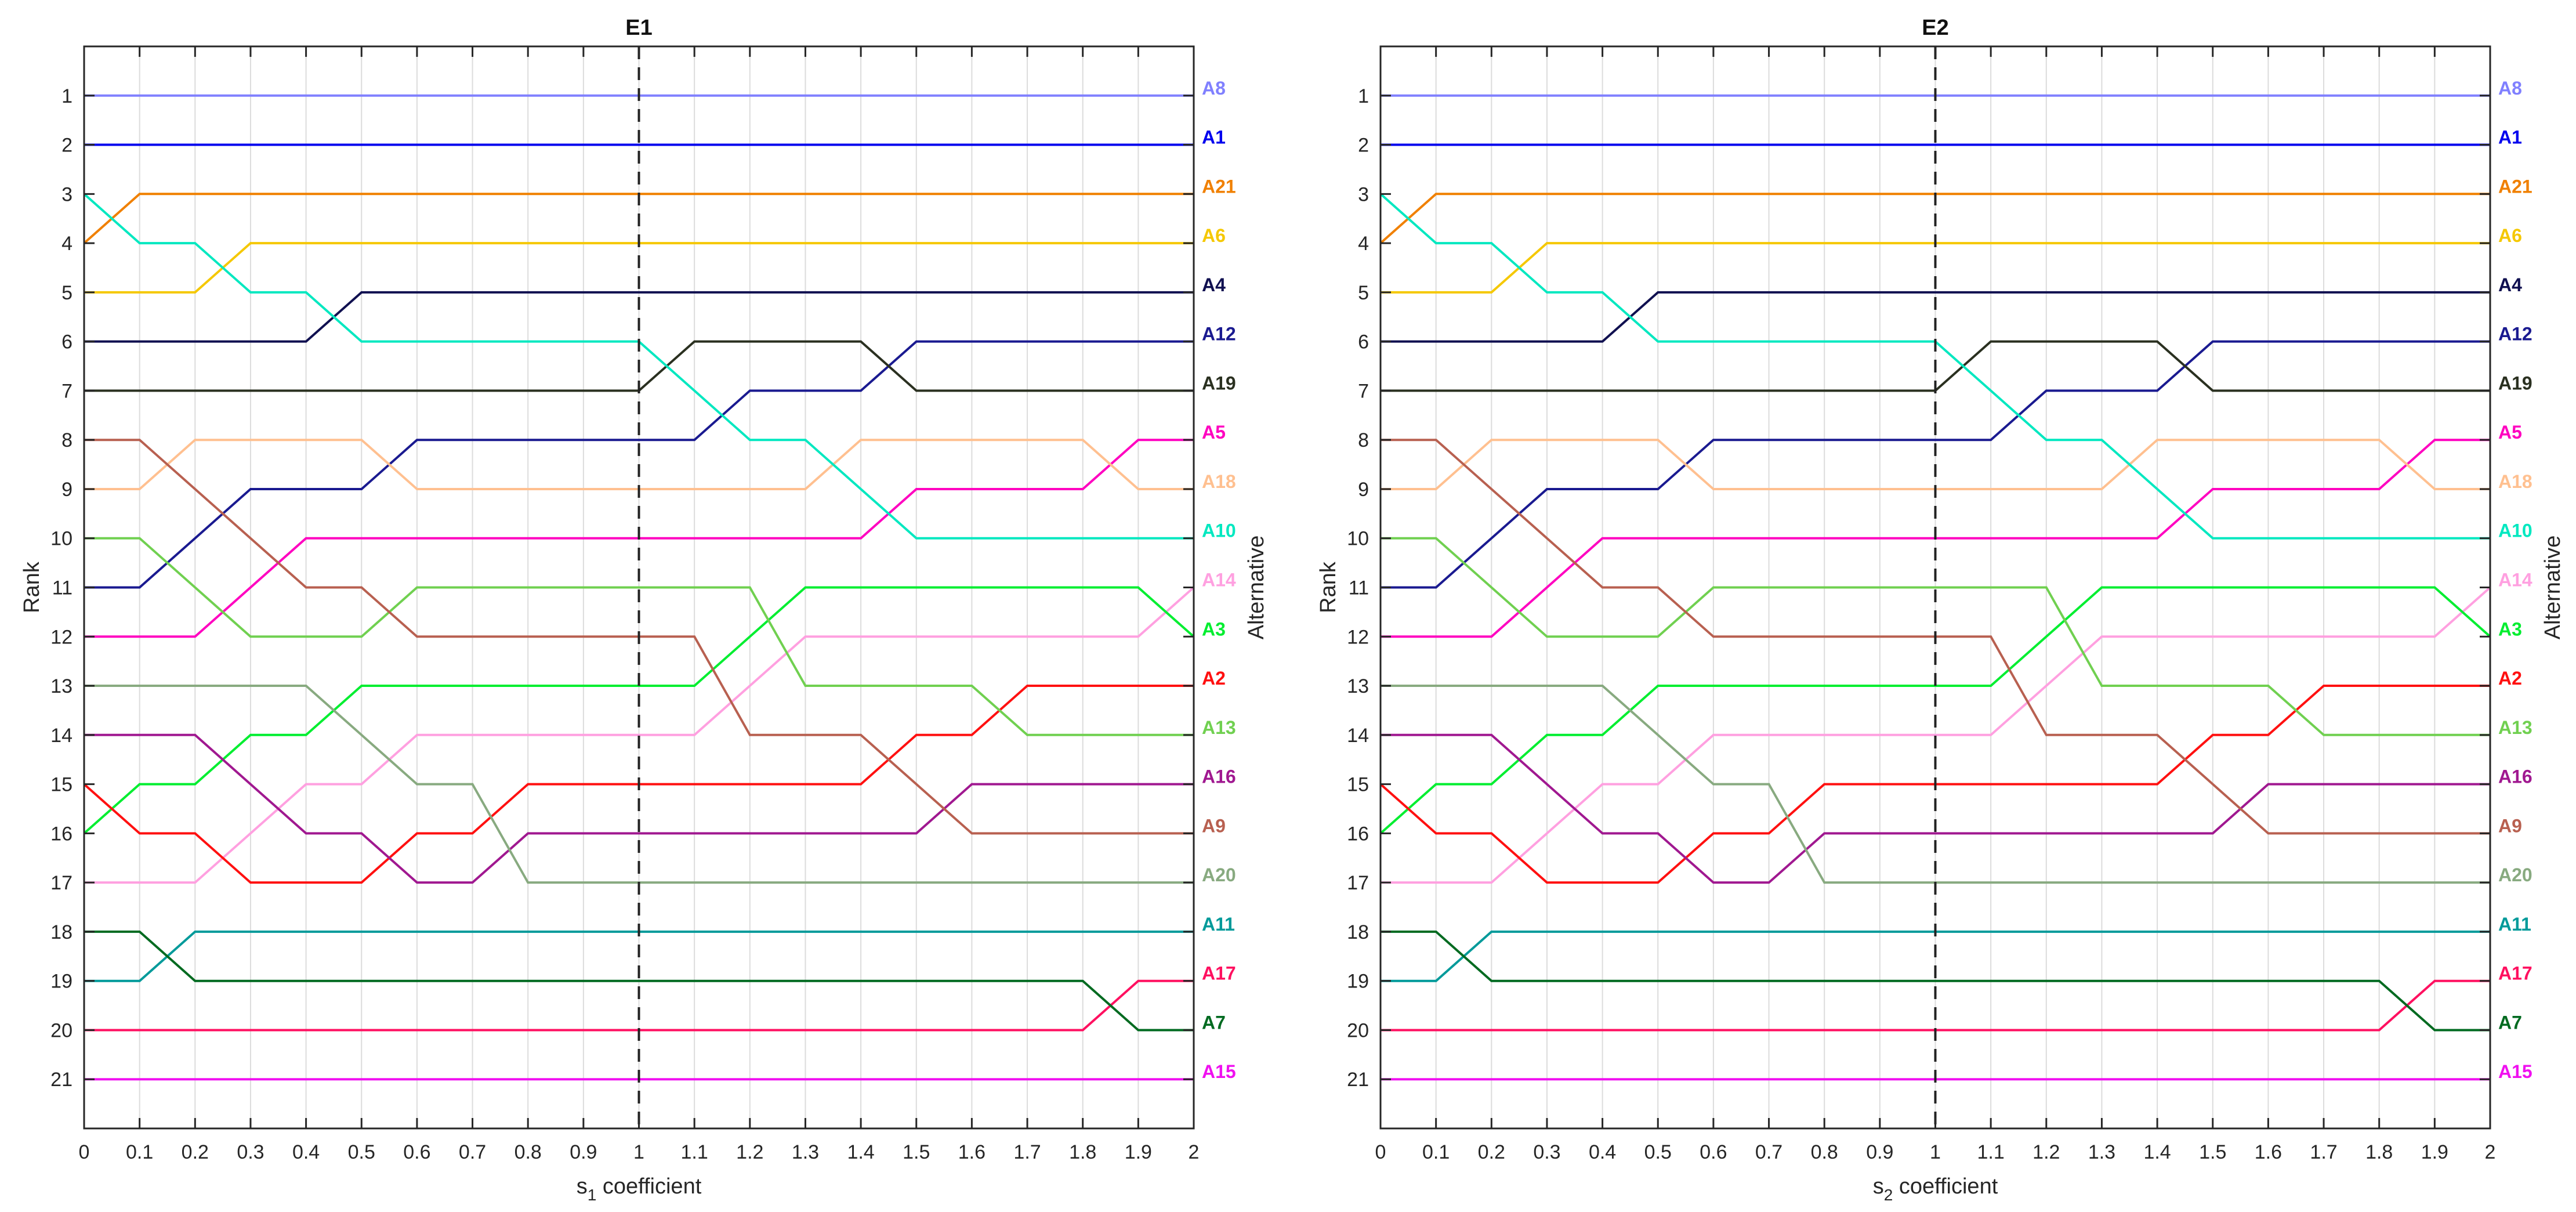  Describe the element at coordinates (639, 1189) in the screenshot. I see `x-axis-label: s1 coefficient` at that location.